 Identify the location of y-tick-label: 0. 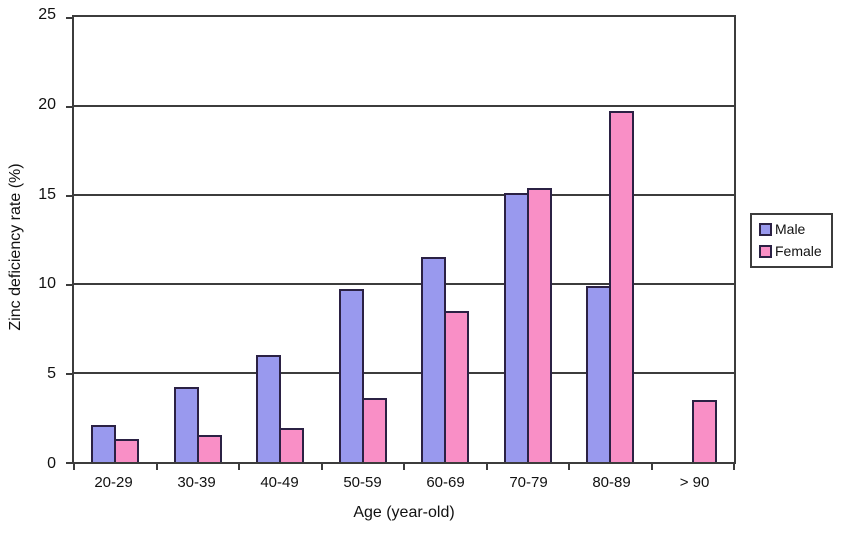
(51, 463).